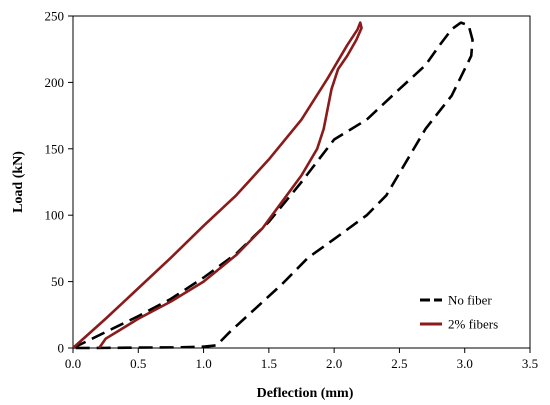  What do you see at coordinates (334, 363) in the screenshot?
I see `x-tick-label: 2.0` at bounding box center [334, 363].